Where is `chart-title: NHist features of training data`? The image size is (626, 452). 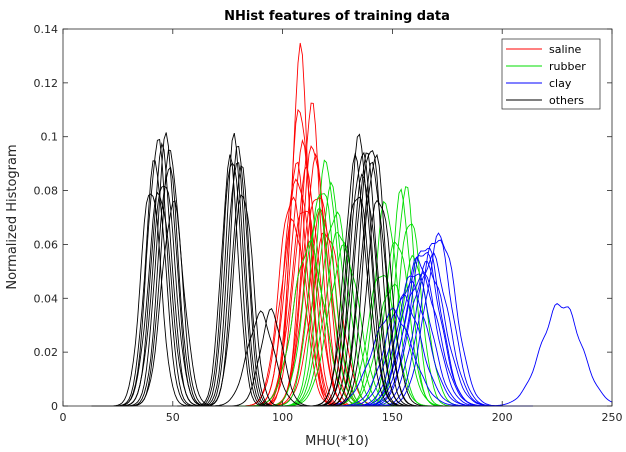
chart-title: NHist features of training data is located at coordinates (337, 16).